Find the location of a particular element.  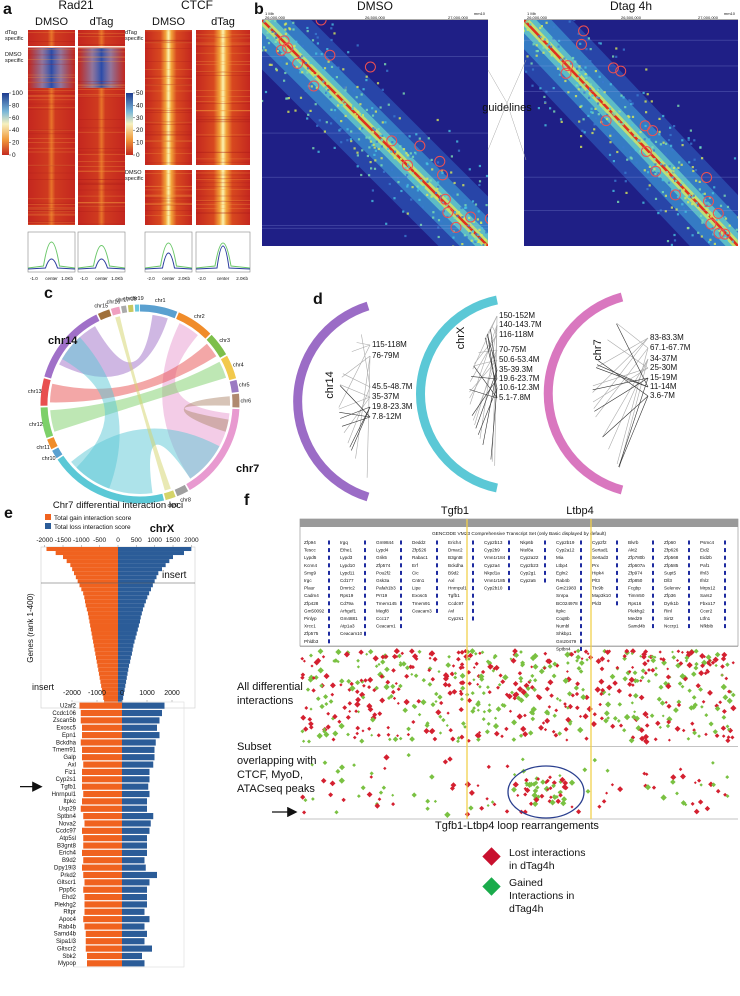

profile-curve is located at coordinates (223, 257).